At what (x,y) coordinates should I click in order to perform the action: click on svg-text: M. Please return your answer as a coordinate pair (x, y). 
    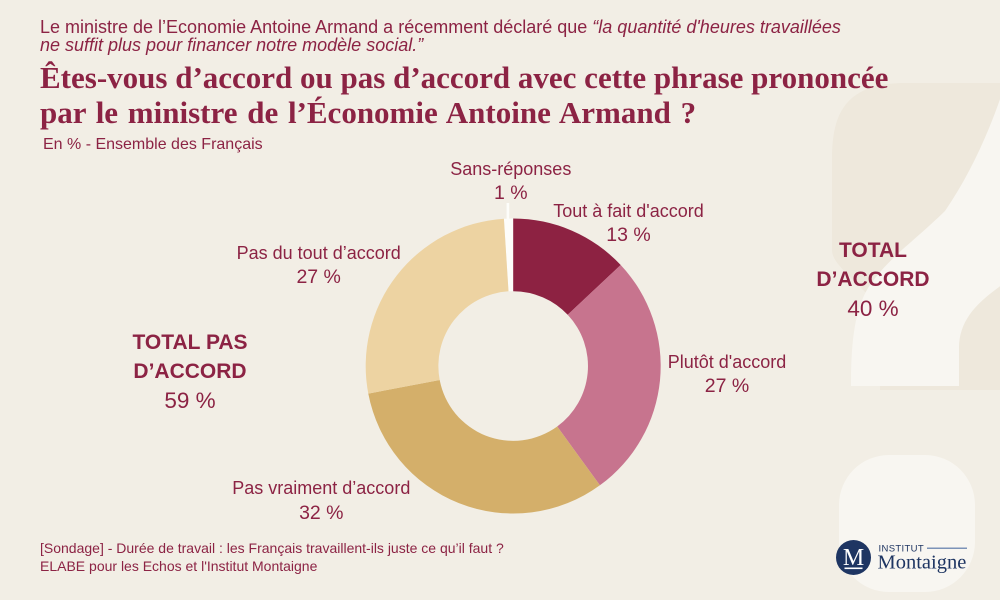
    Looking at the image, I should click on (853, 558).